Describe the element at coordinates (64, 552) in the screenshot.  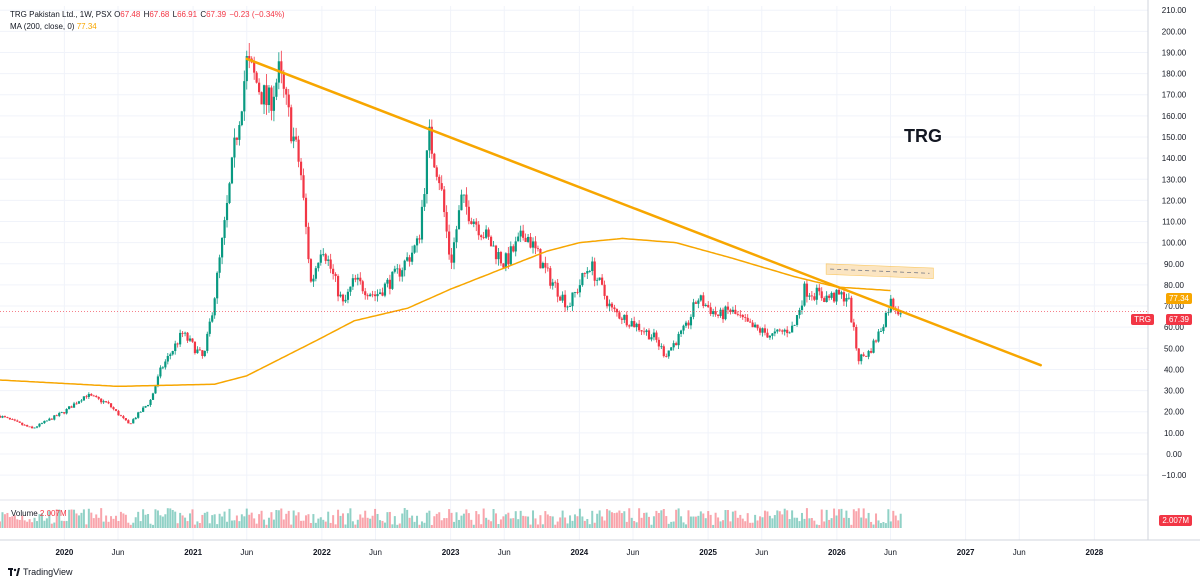
I see `x-tick-label: 2020` at that location.